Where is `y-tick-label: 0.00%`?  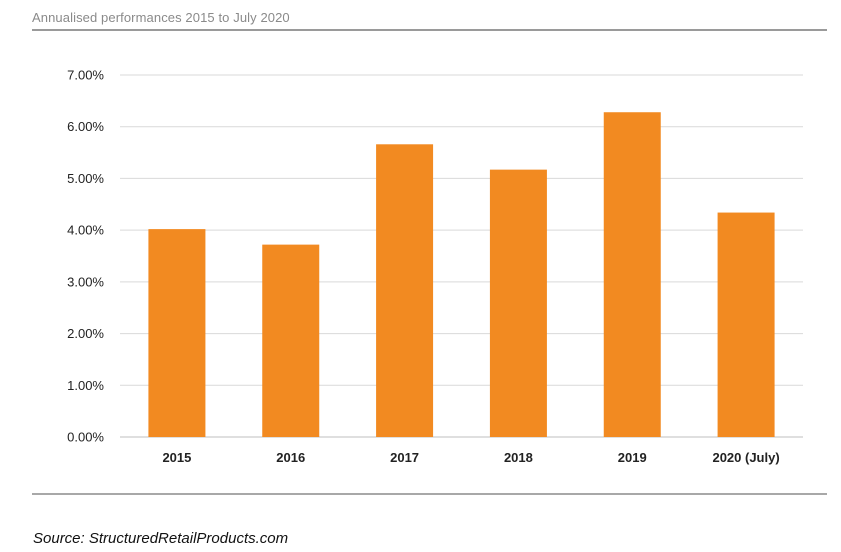 y-tick-label: 0.00% is located at coordinates (85, 437).